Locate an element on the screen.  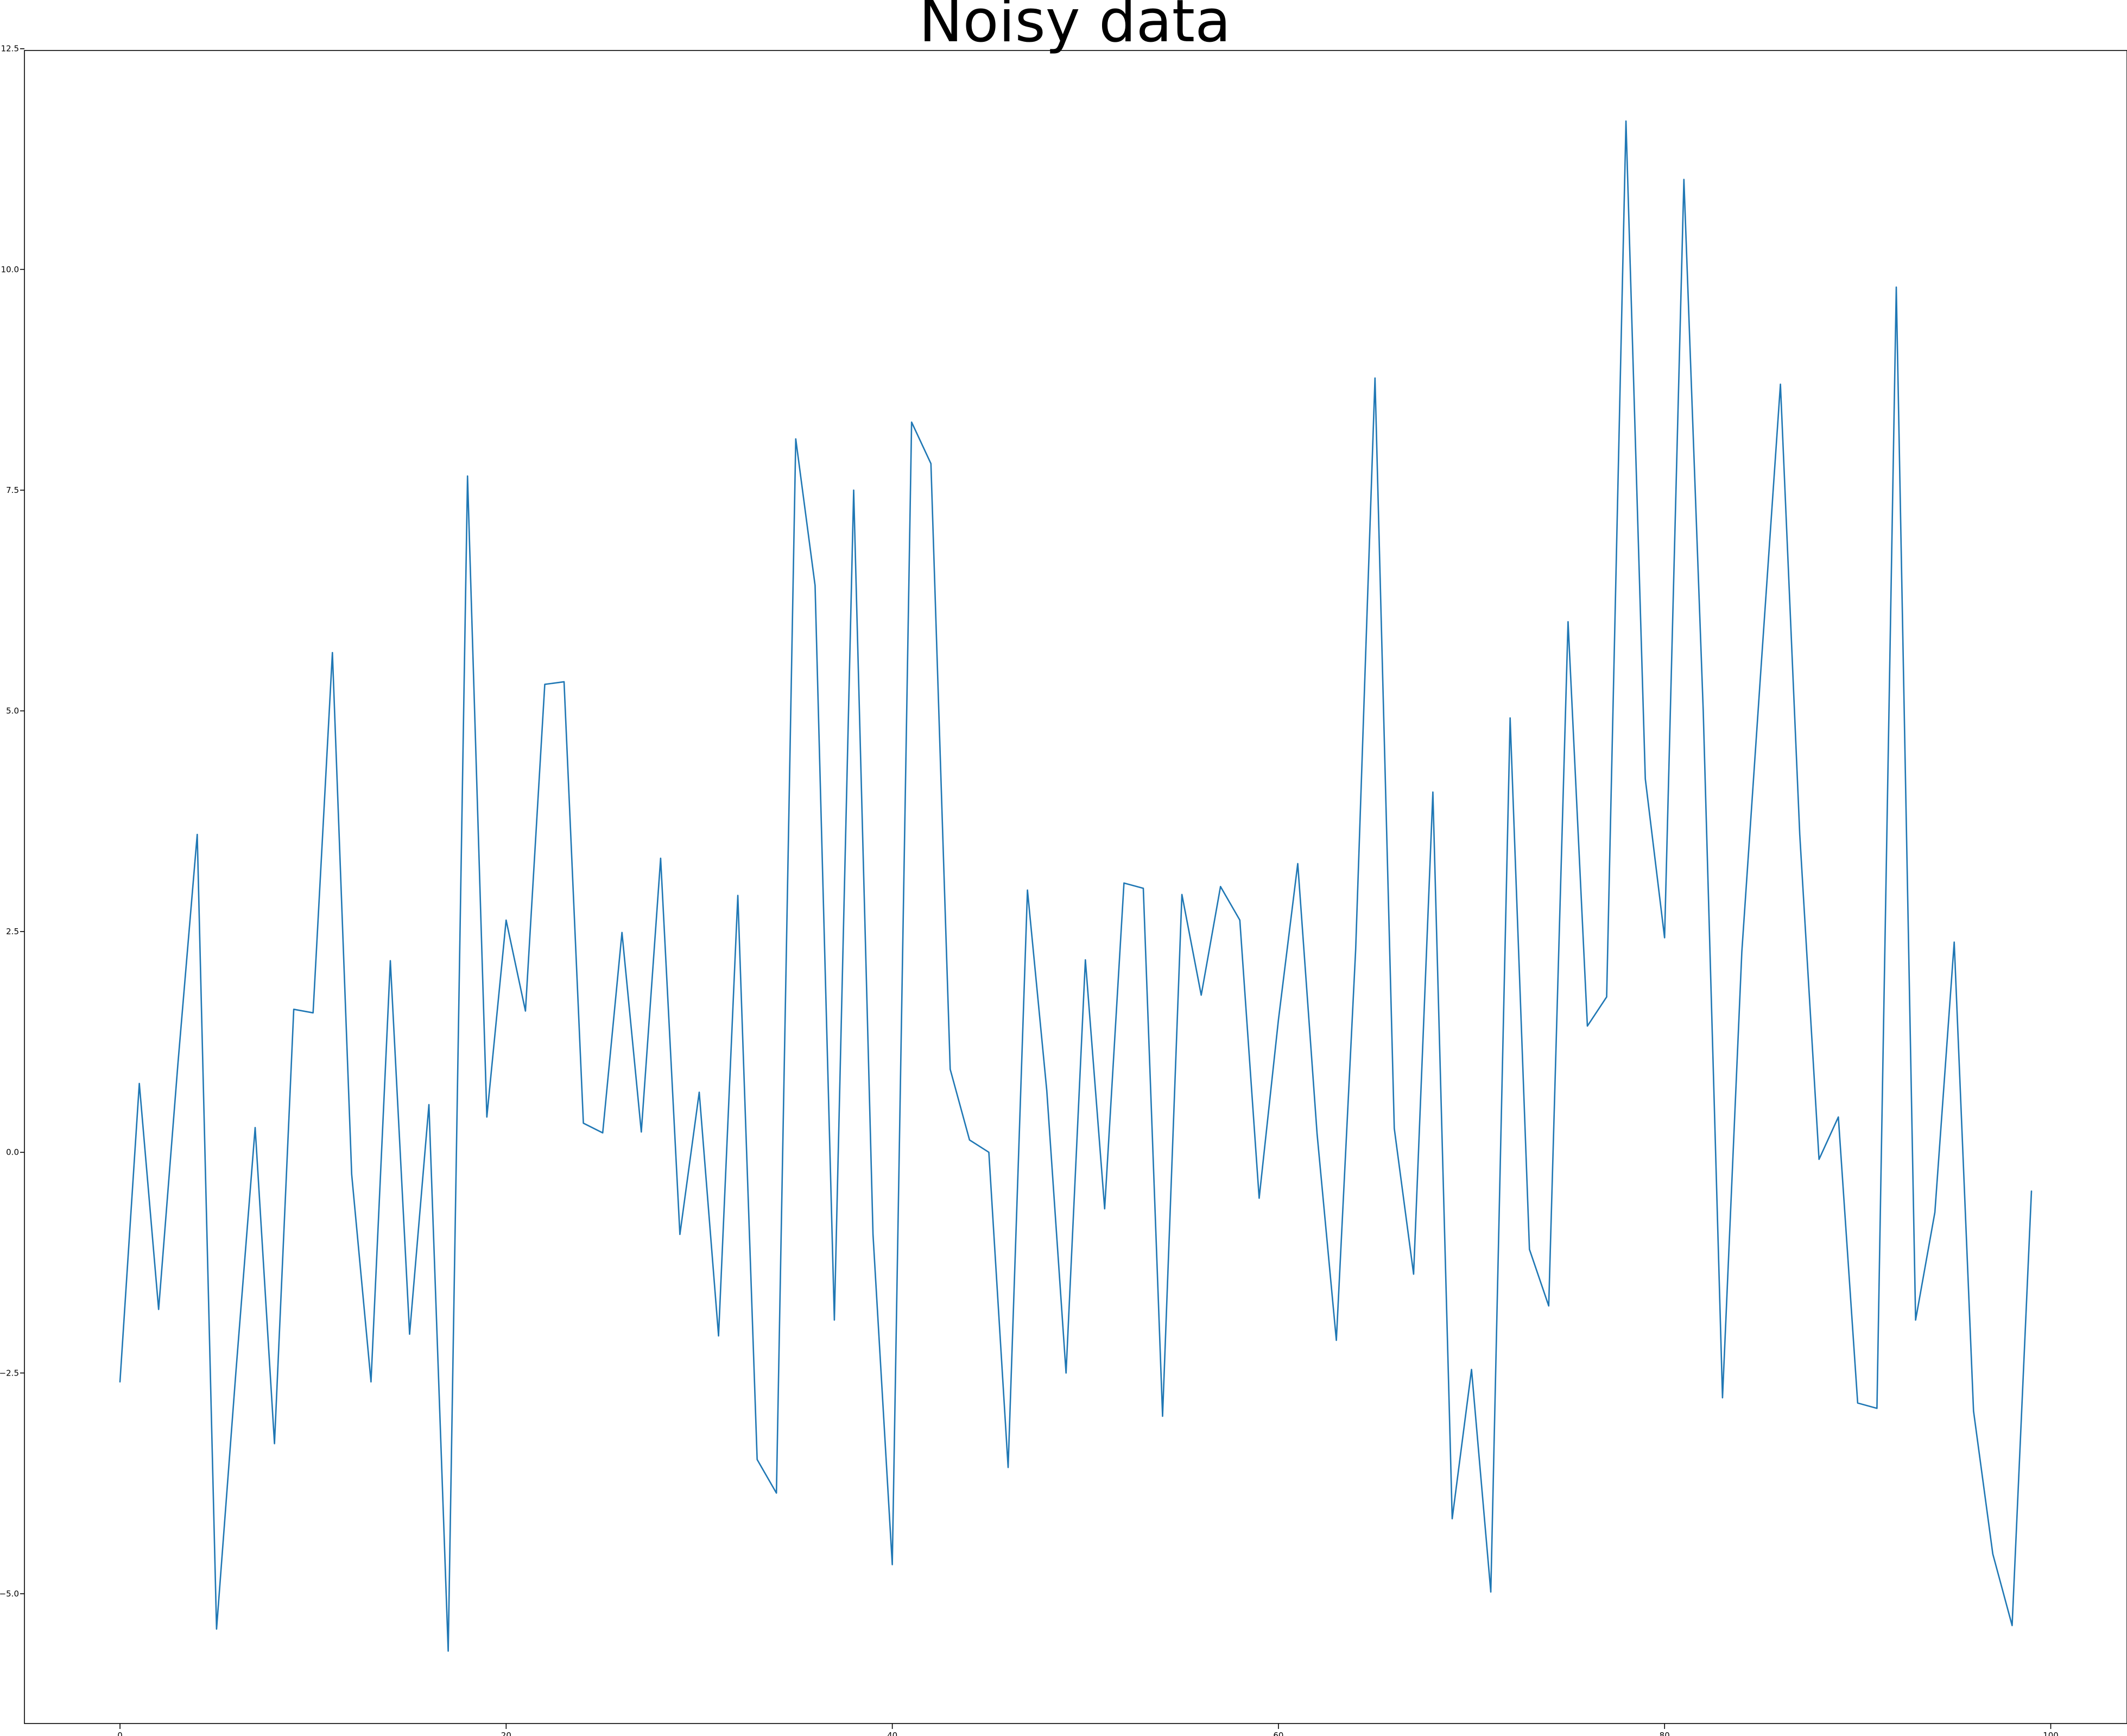
x-tick-label: 100 is located at coordinates (2051, 1733).